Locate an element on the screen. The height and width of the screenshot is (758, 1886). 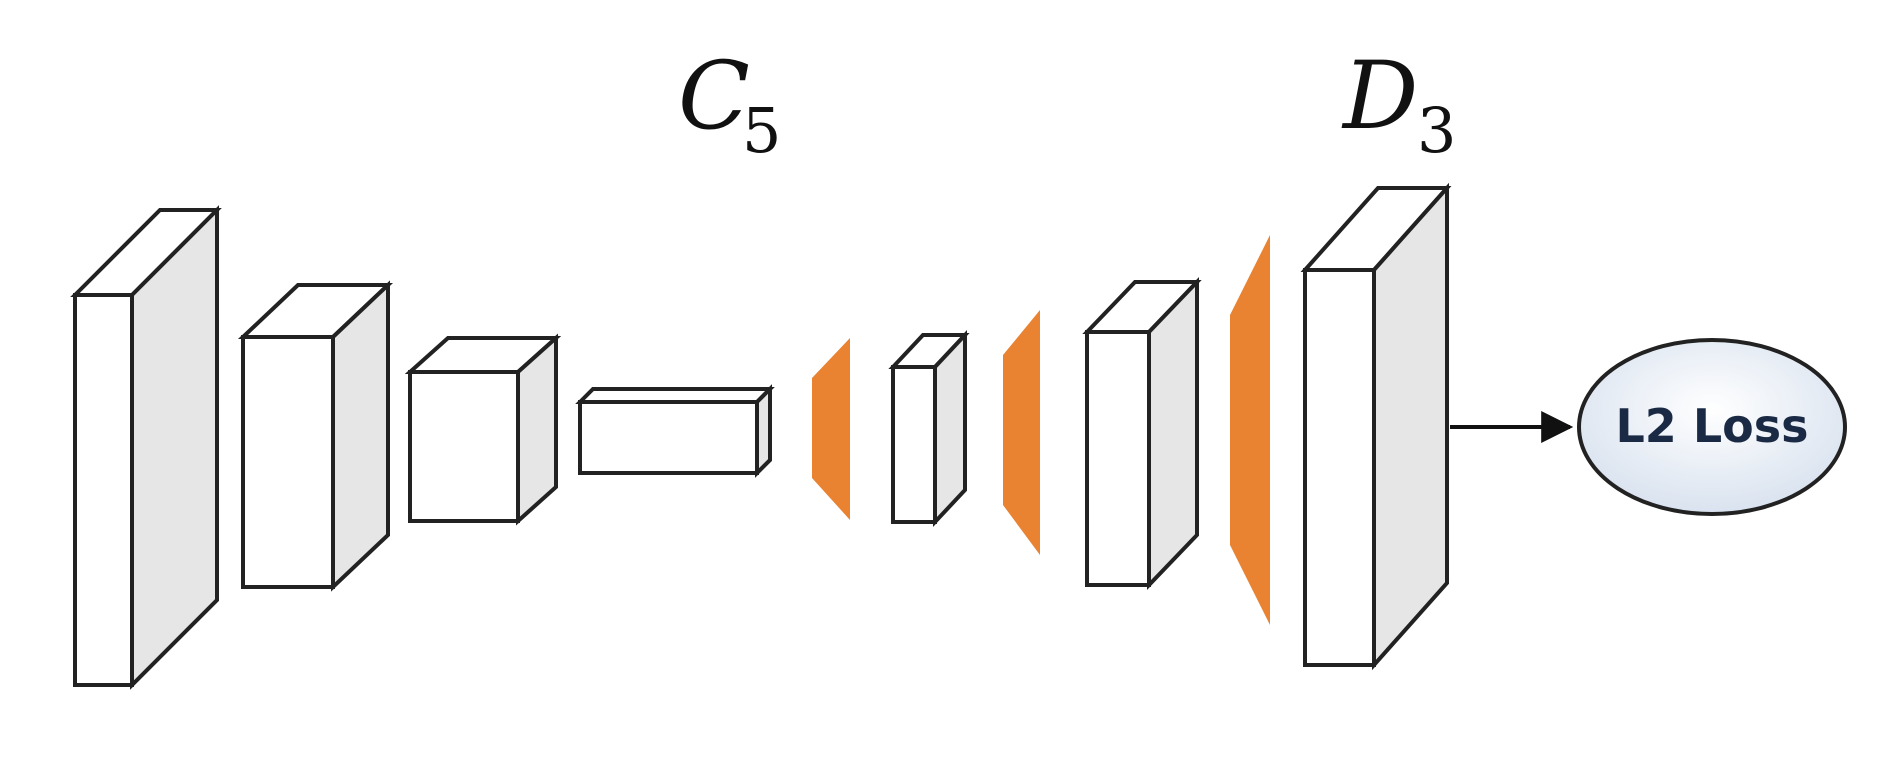
loss-label: L2 Loss is located at coordinates (1711, 426).